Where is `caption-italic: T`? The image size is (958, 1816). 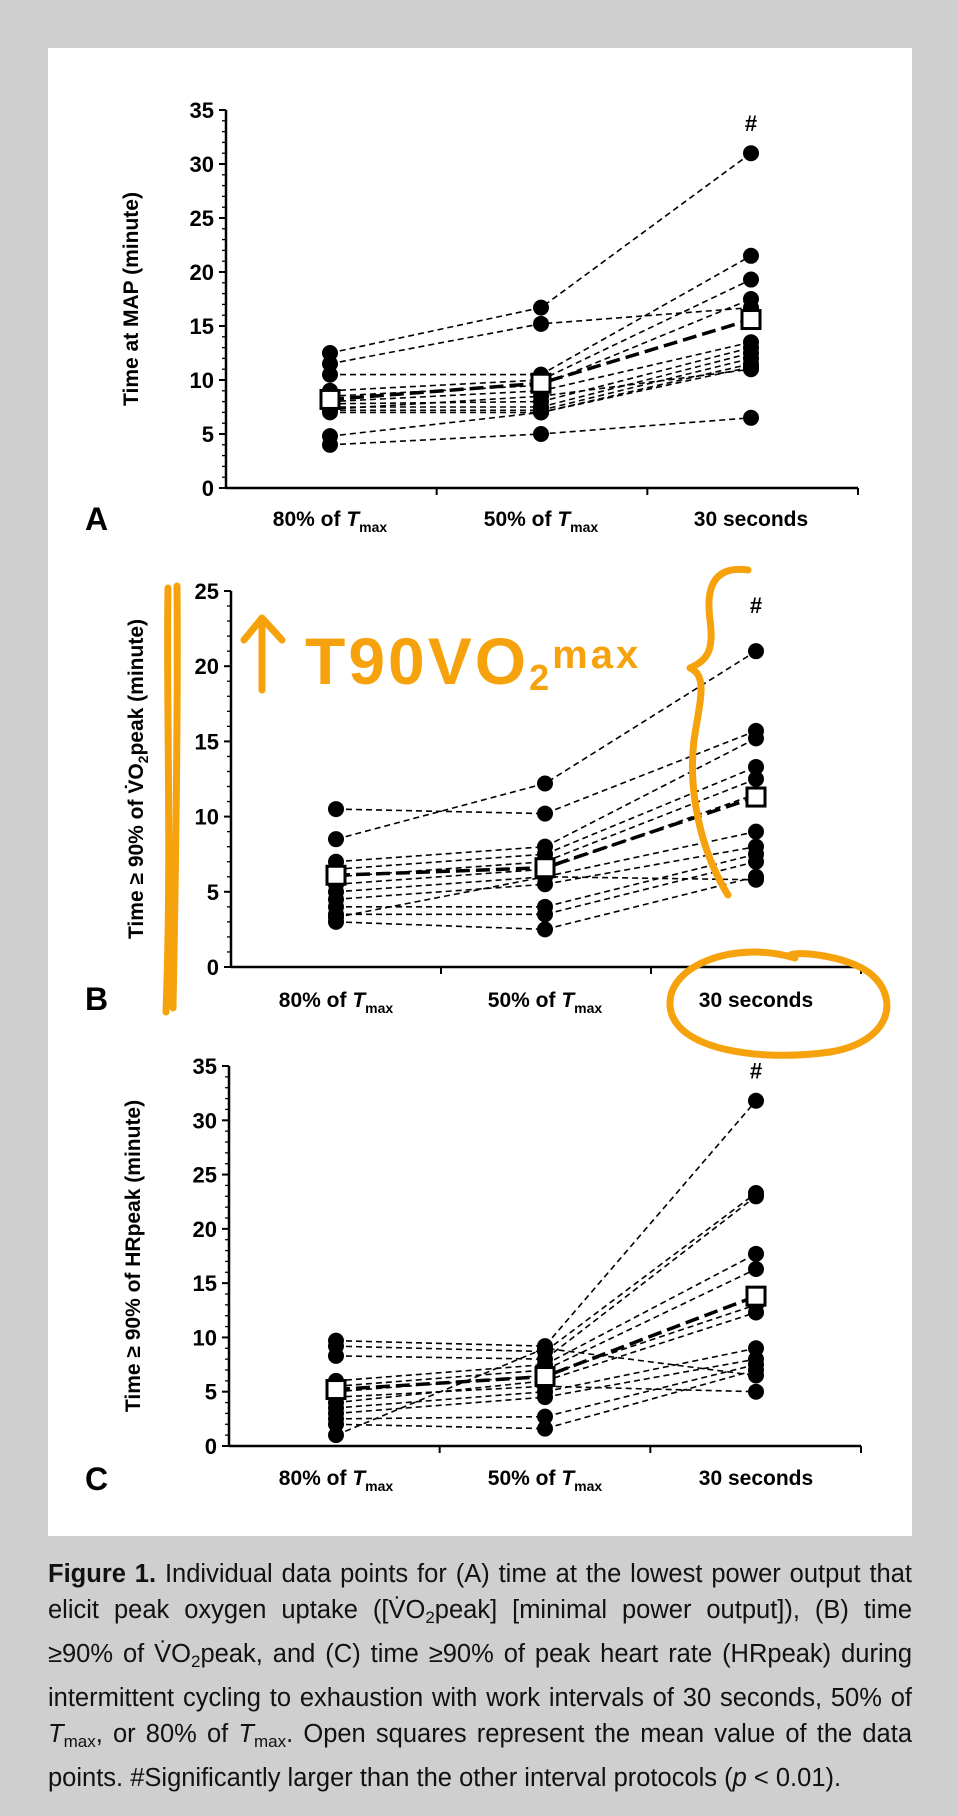 caption-italic: T is located at coordinates (246, 1734).